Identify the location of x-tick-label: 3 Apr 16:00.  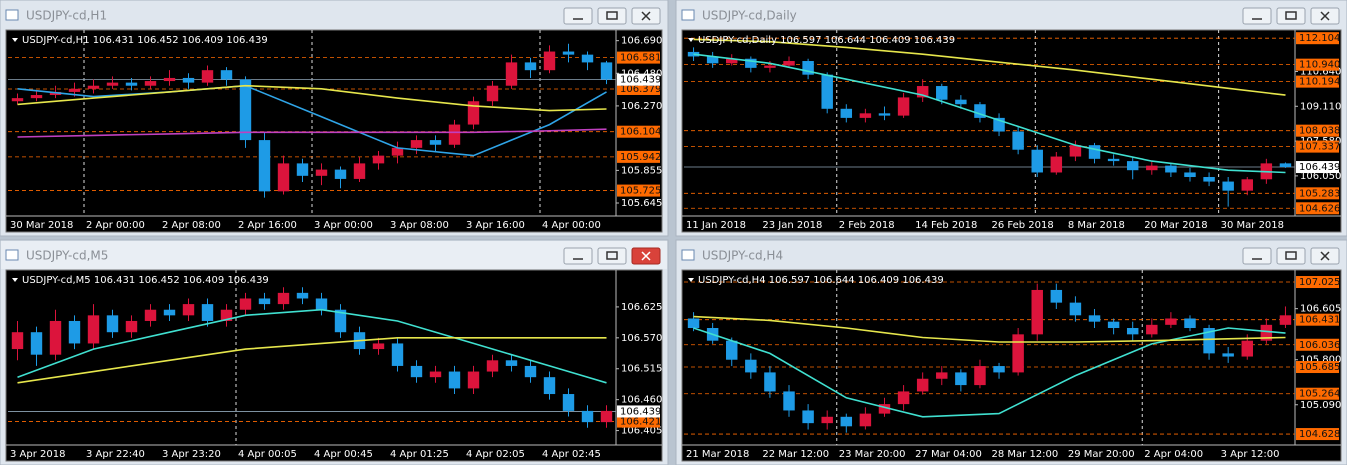
(495, 225).